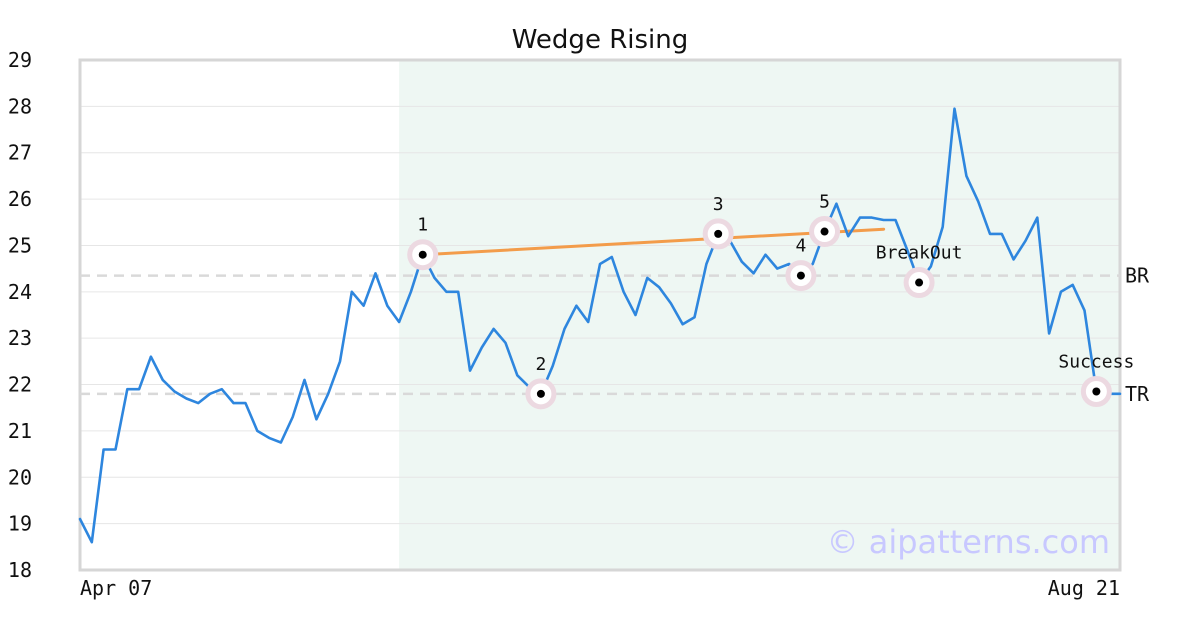 The width and height of the screenshot is (1200, 630). What do you see at coordinates (20, 385) in the screenshot?
I see `y-tick-label: 22` at bounding box center [20, 385].